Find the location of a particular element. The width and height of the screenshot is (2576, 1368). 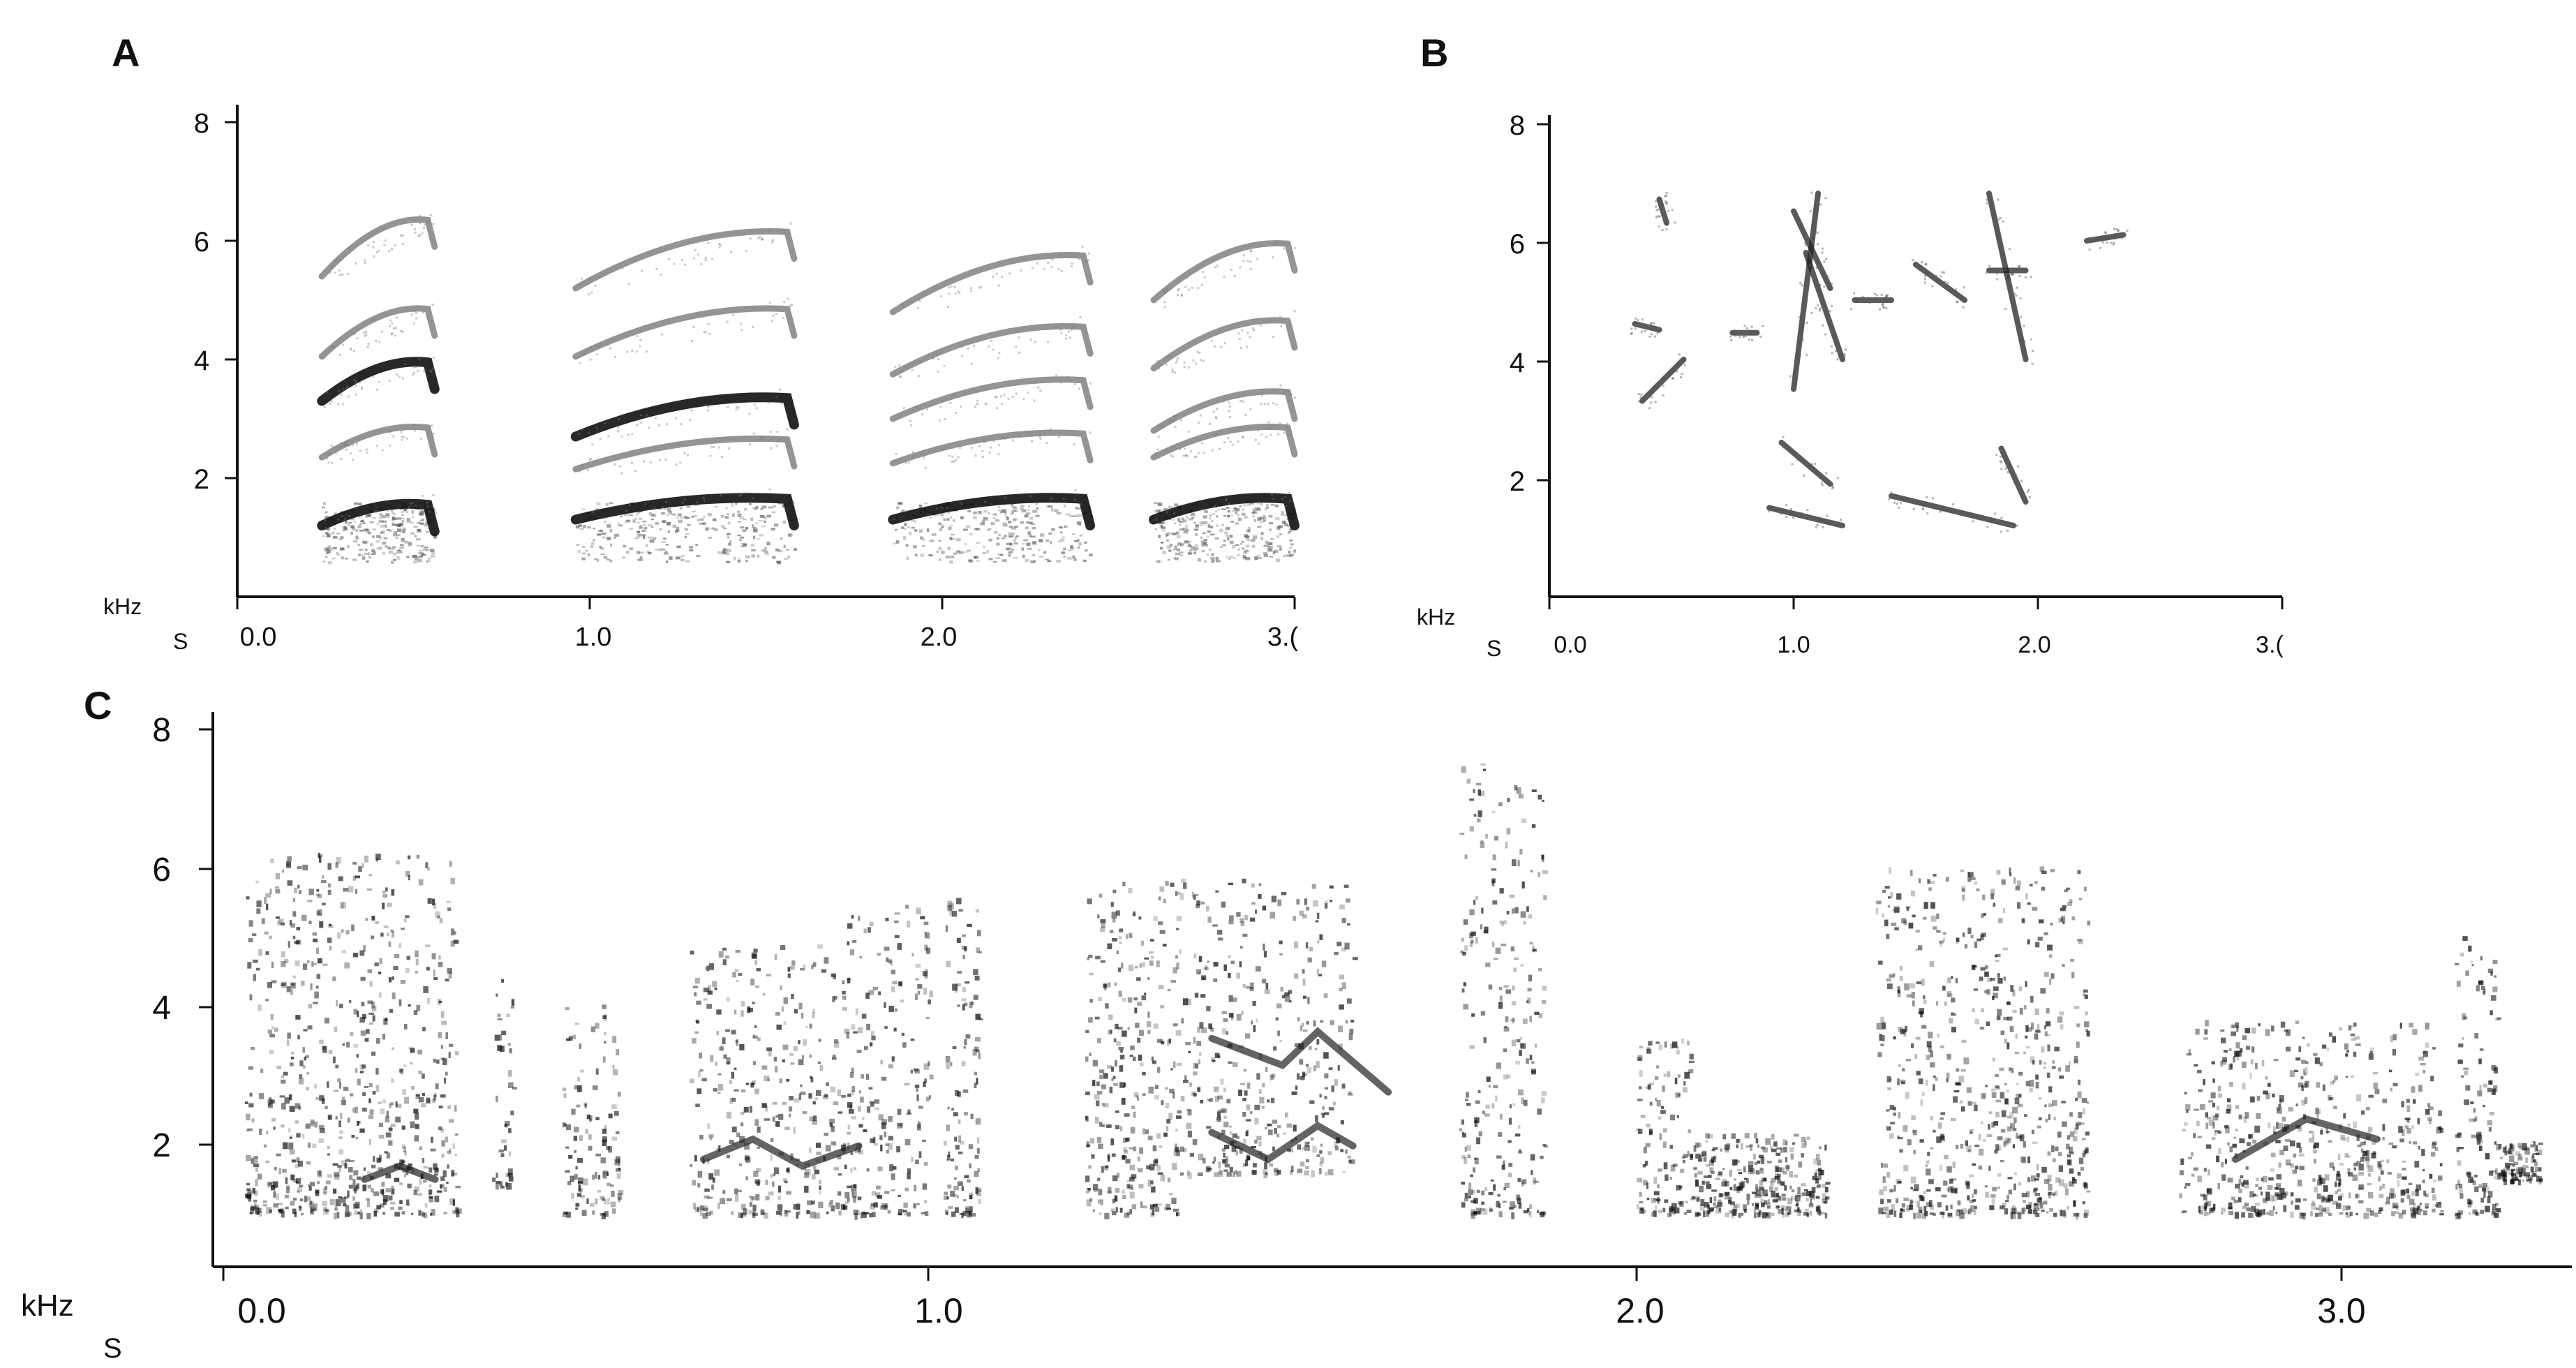

panel-b-x-unit: S is located at coordinates (1494, 649).